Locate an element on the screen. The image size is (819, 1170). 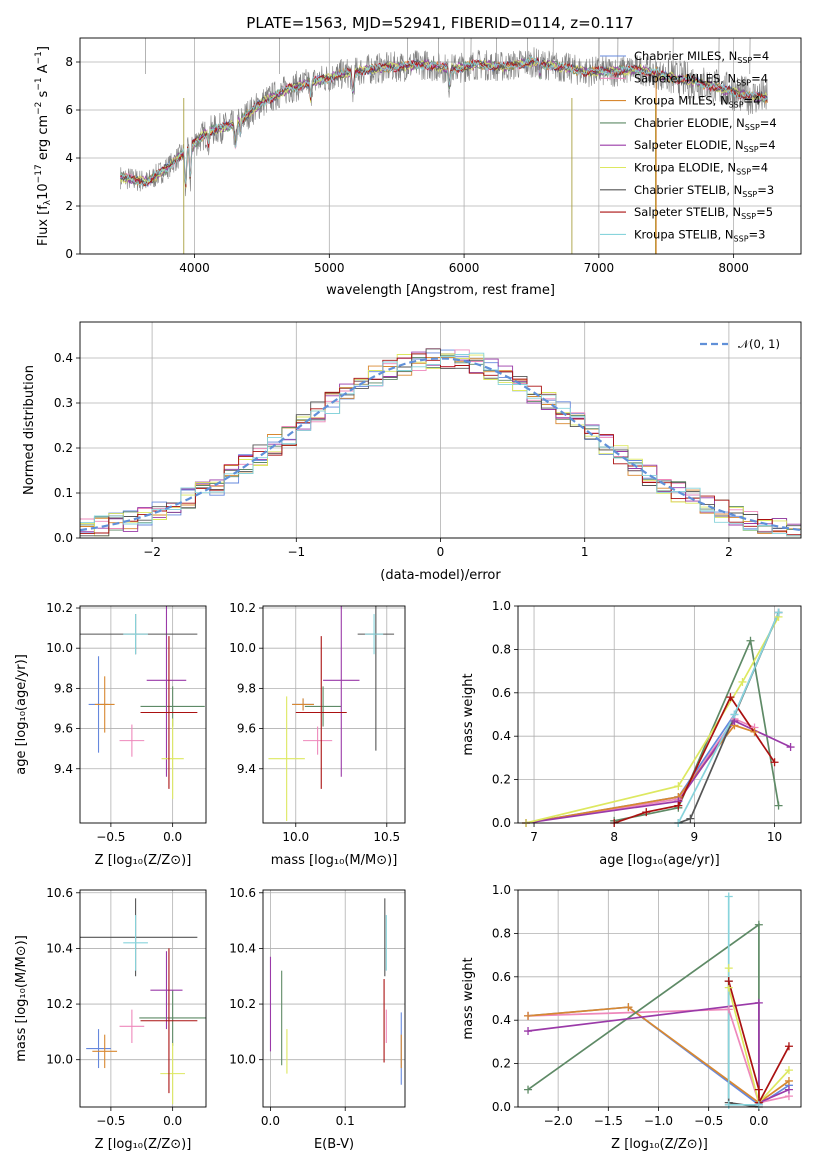
x-axis-label: (data-model)/error is located at coordinates (440, 575).